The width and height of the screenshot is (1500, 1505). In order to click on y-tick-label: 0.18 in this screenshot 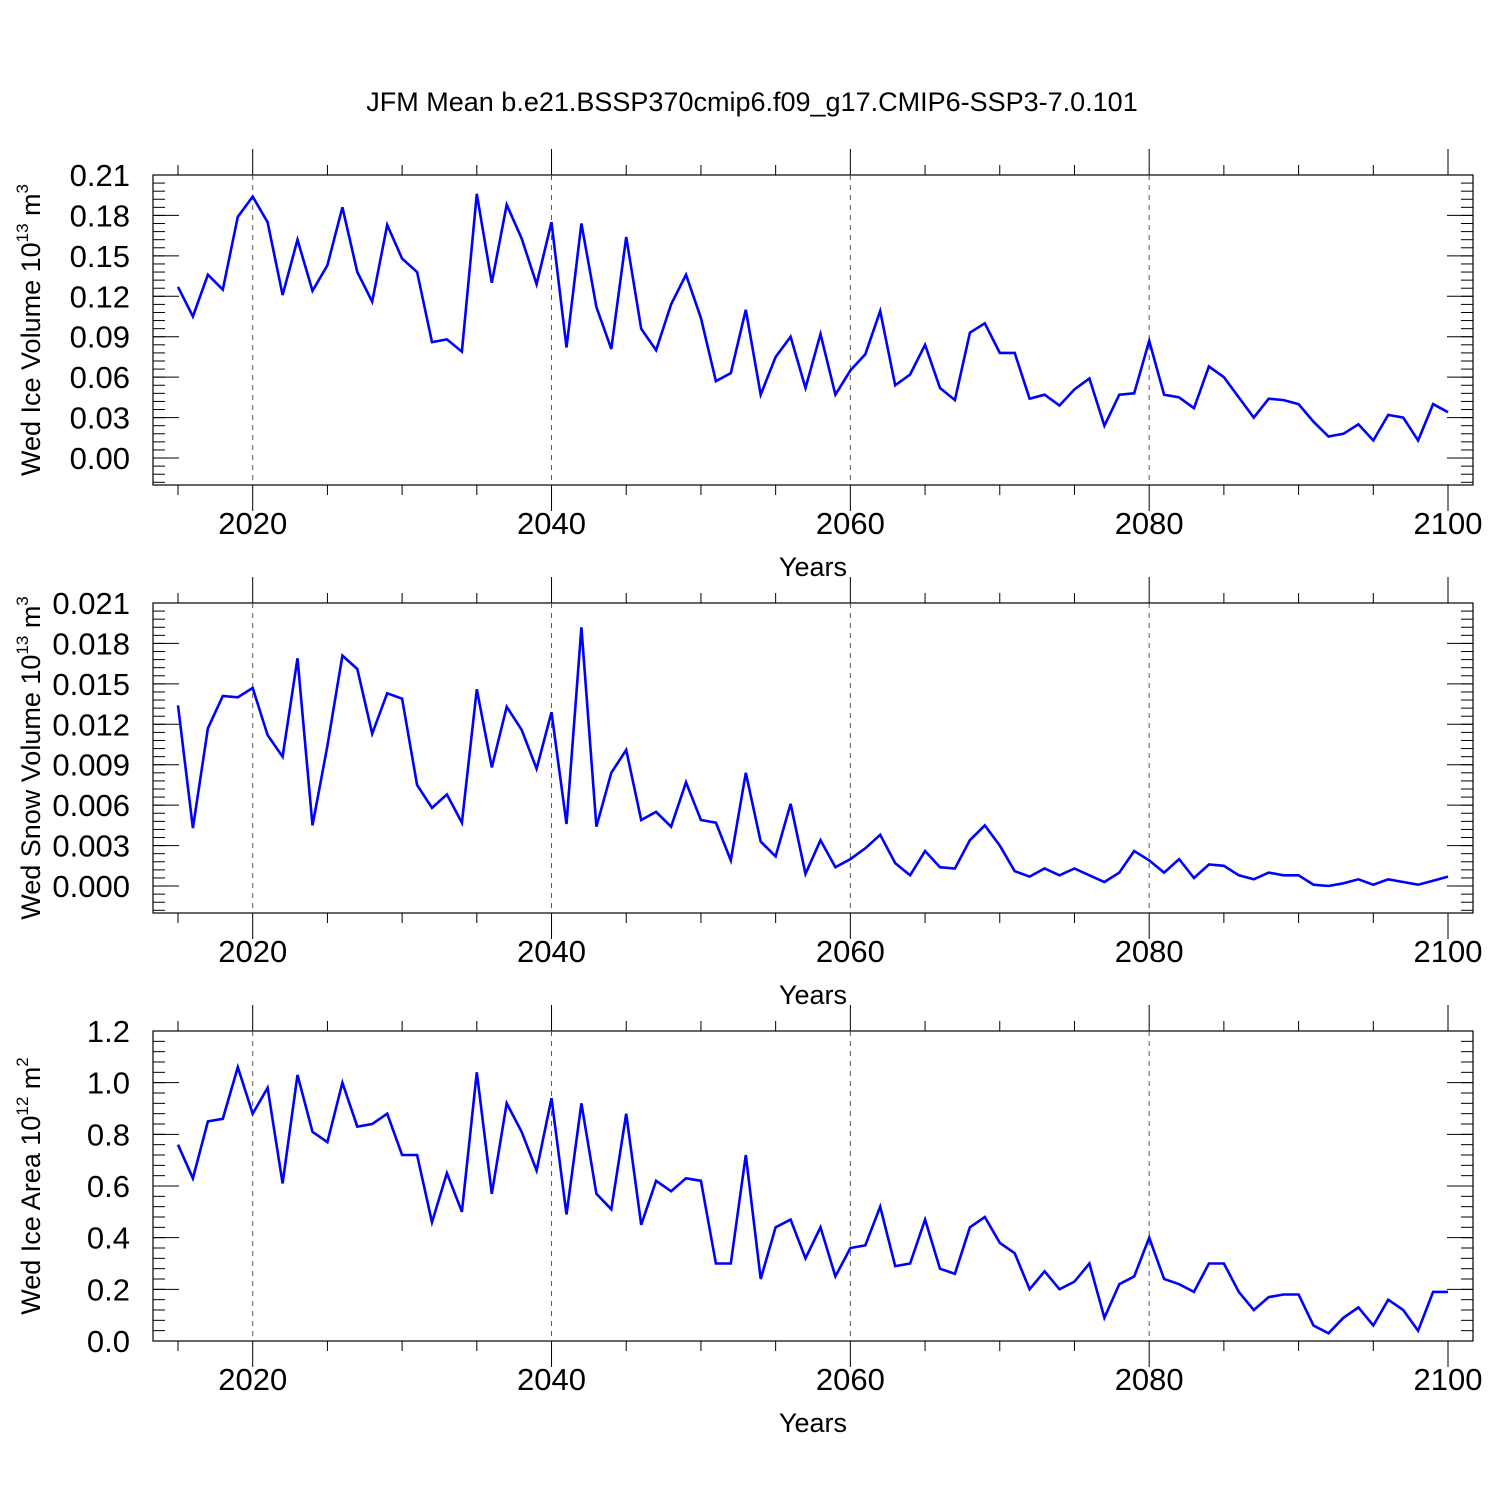, I will do `click(100, 215)`.